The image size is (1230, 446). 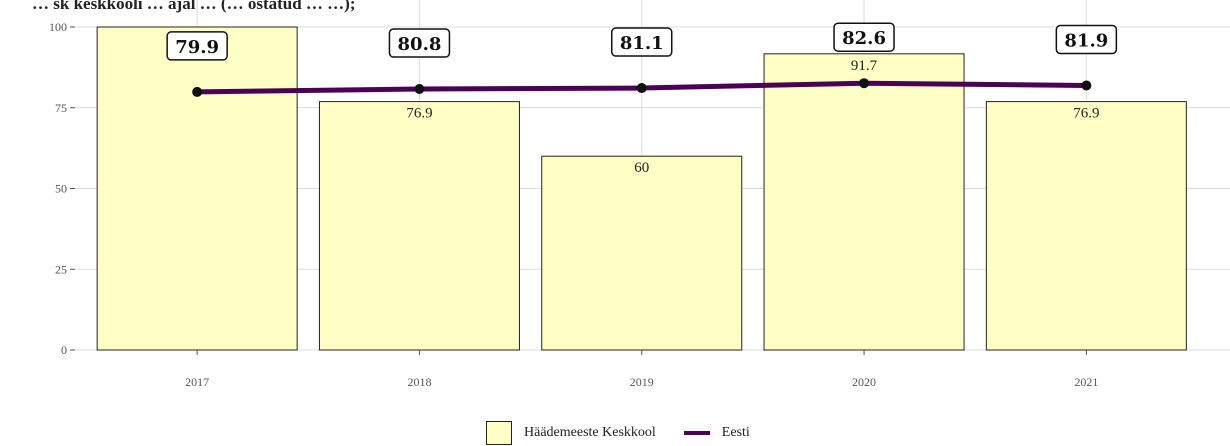 What do you see at coordinates (61, 269) in the screenshot?
I see `y-tick-label: 25` at bounding box center [61, 269].